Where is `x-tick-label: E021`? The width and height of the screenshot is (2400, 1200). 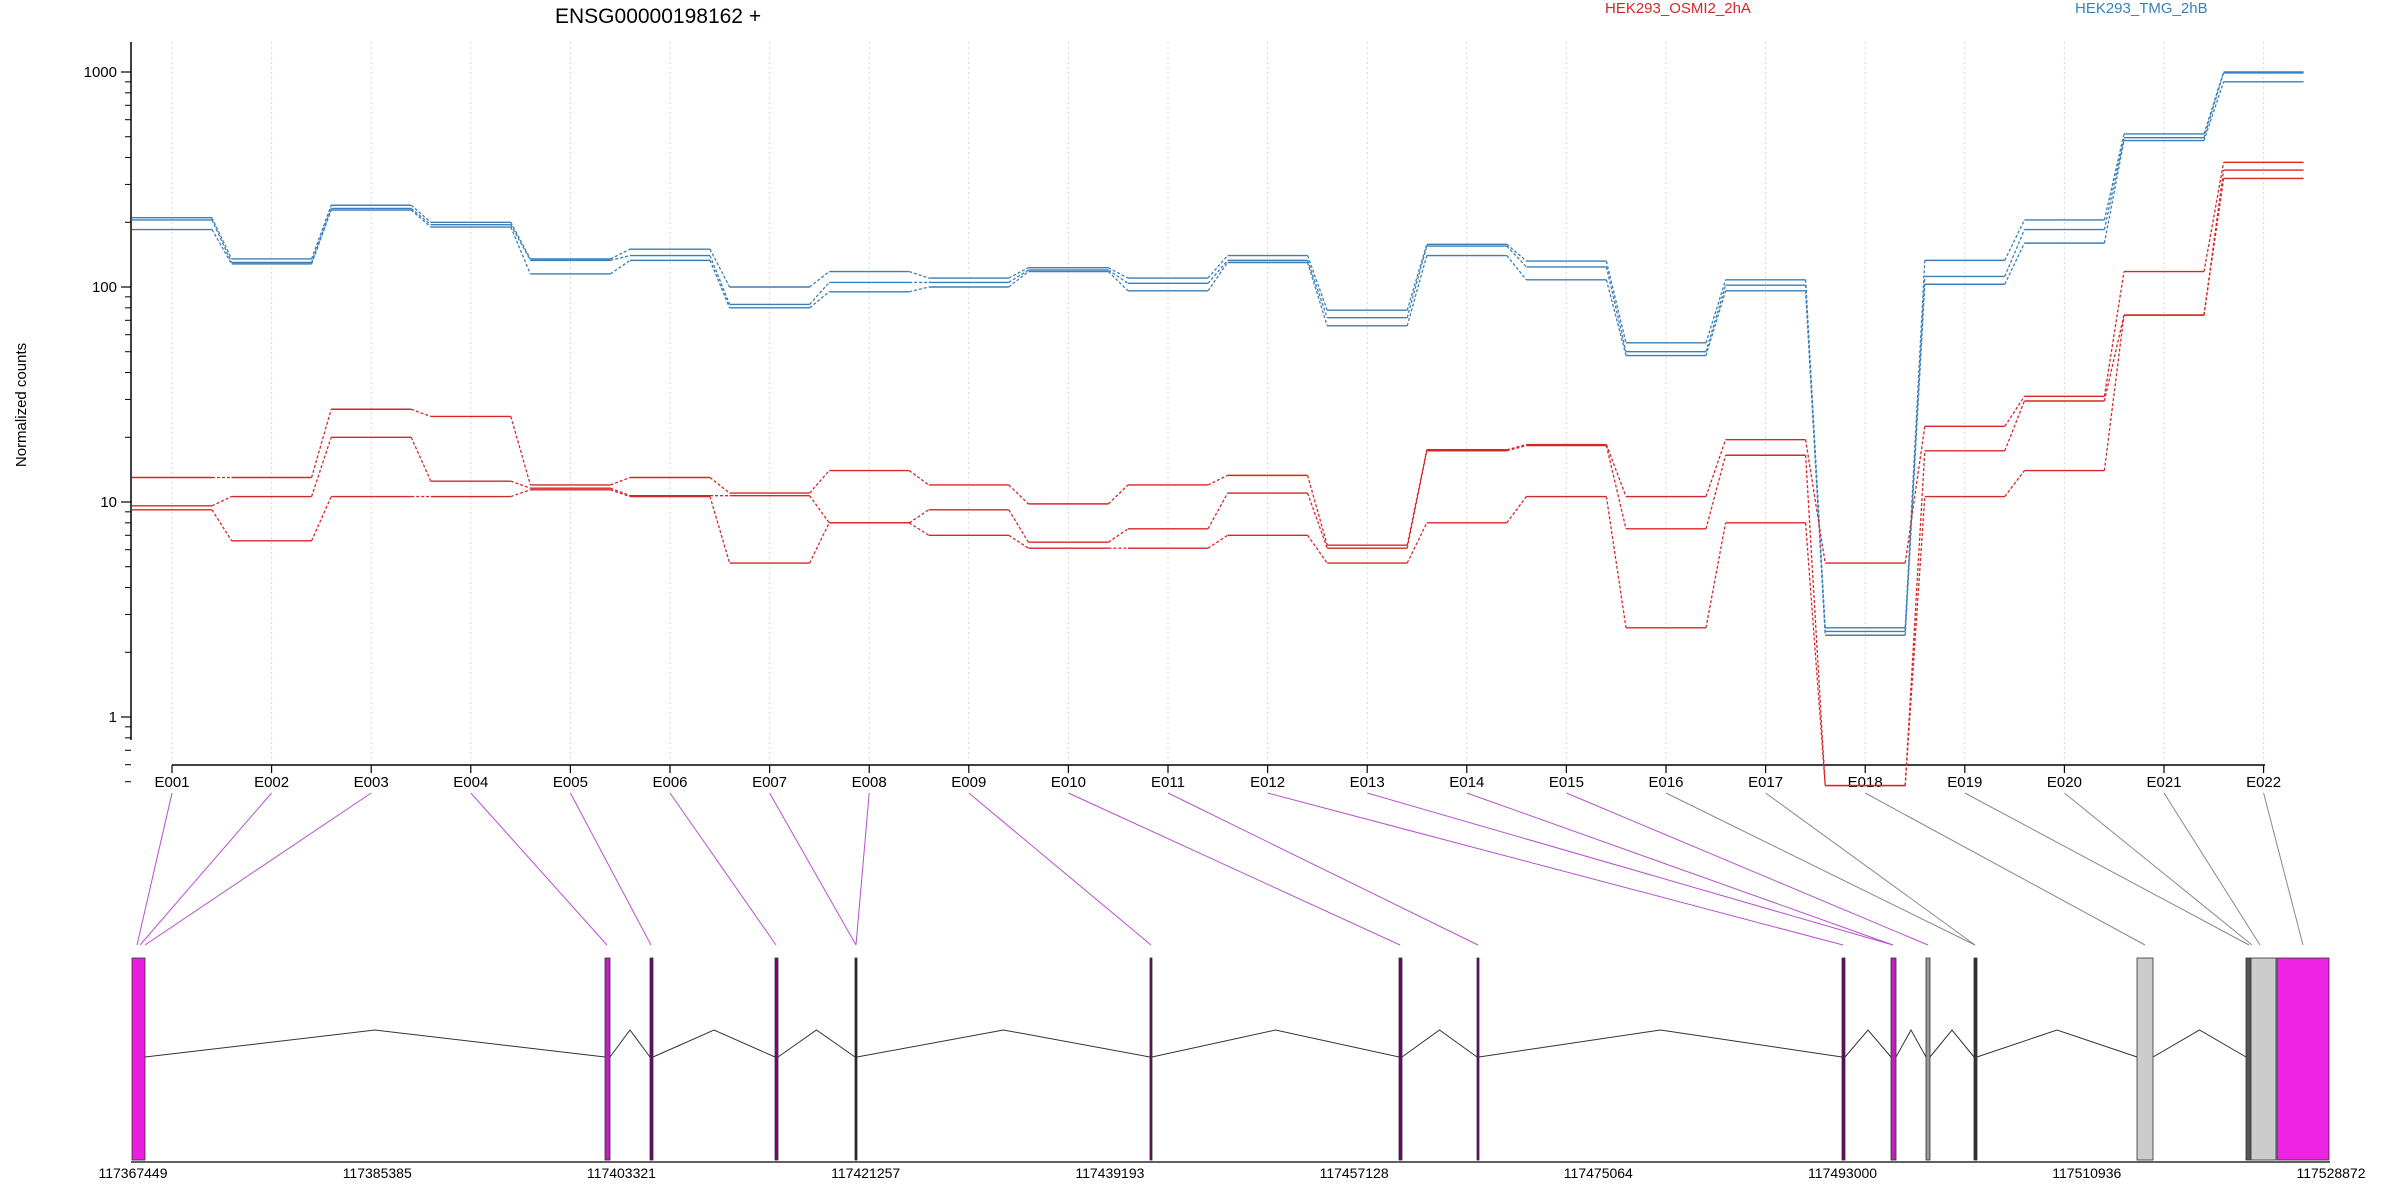
x-tick-label: E021 is located at coordinates (2163, 782).